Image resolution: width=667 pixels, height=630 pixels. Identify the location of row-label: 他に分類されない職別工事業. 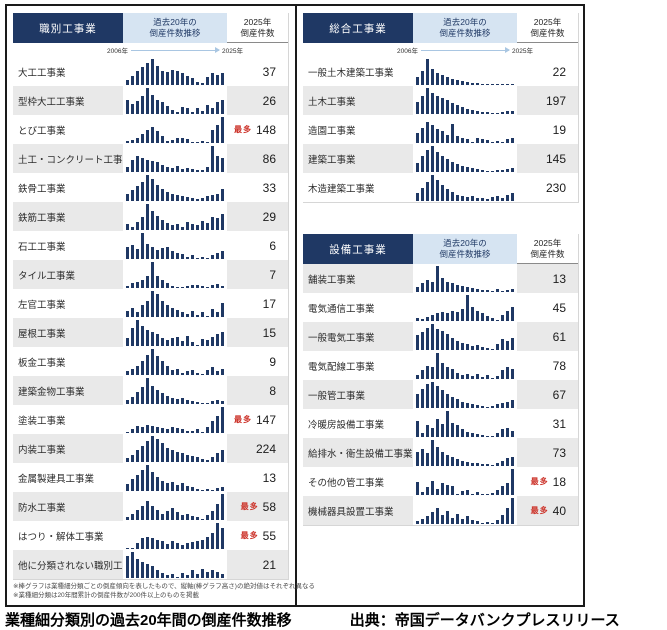
(68, 564).